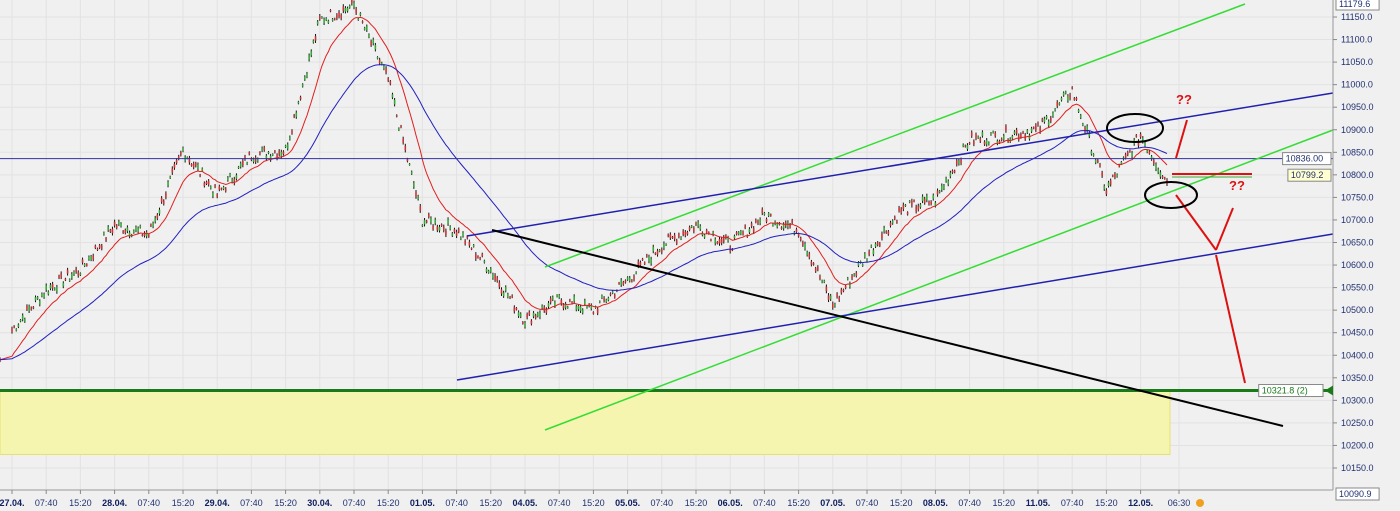 The height and width of the screenshot is (511, 1400). I want to click on last-price-label-text: 10799.2, so click(1307, 175).